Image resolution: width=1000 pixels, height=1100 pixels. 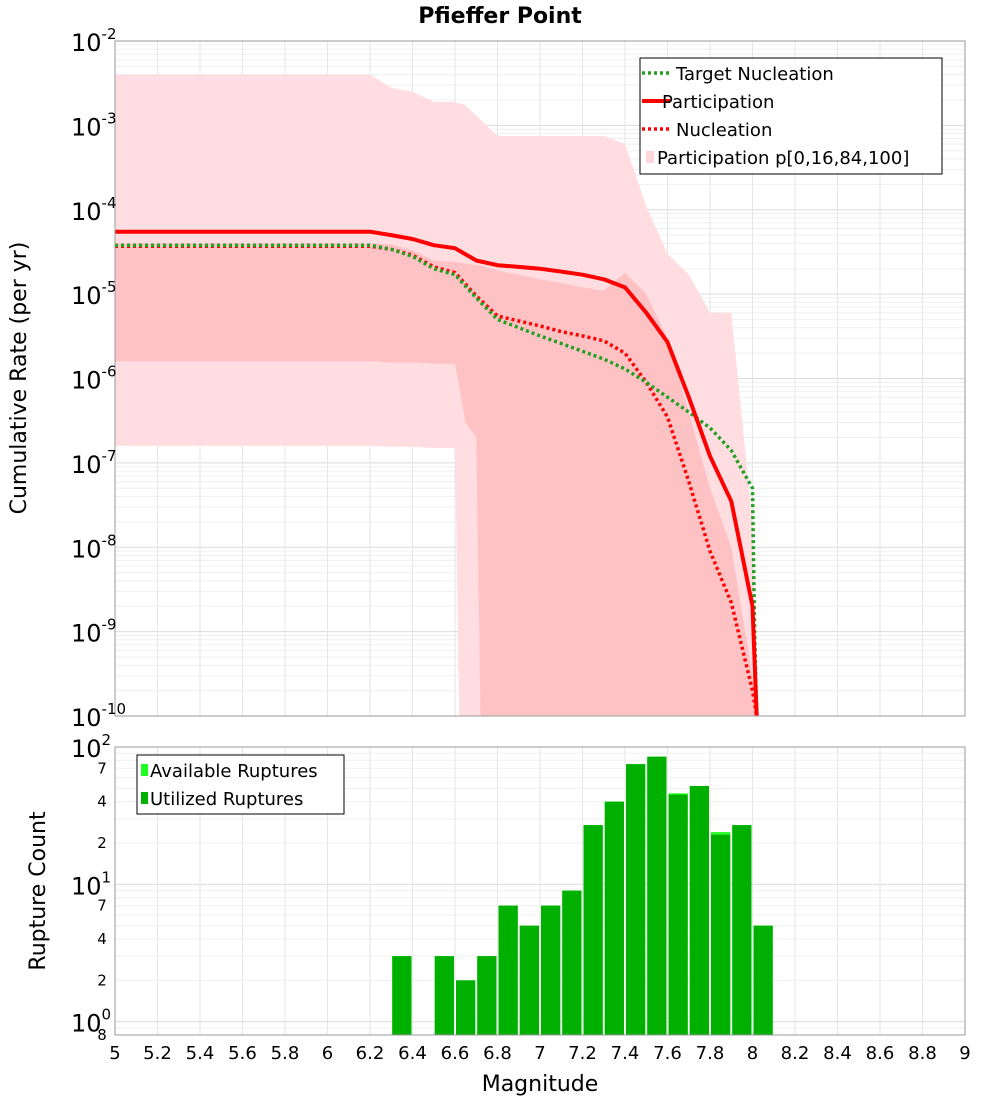 What do you see at coordinates (91, 1022) in the screenshot?
I see `y-tick-label: 10⁰` at bounding box center [91, 1022].